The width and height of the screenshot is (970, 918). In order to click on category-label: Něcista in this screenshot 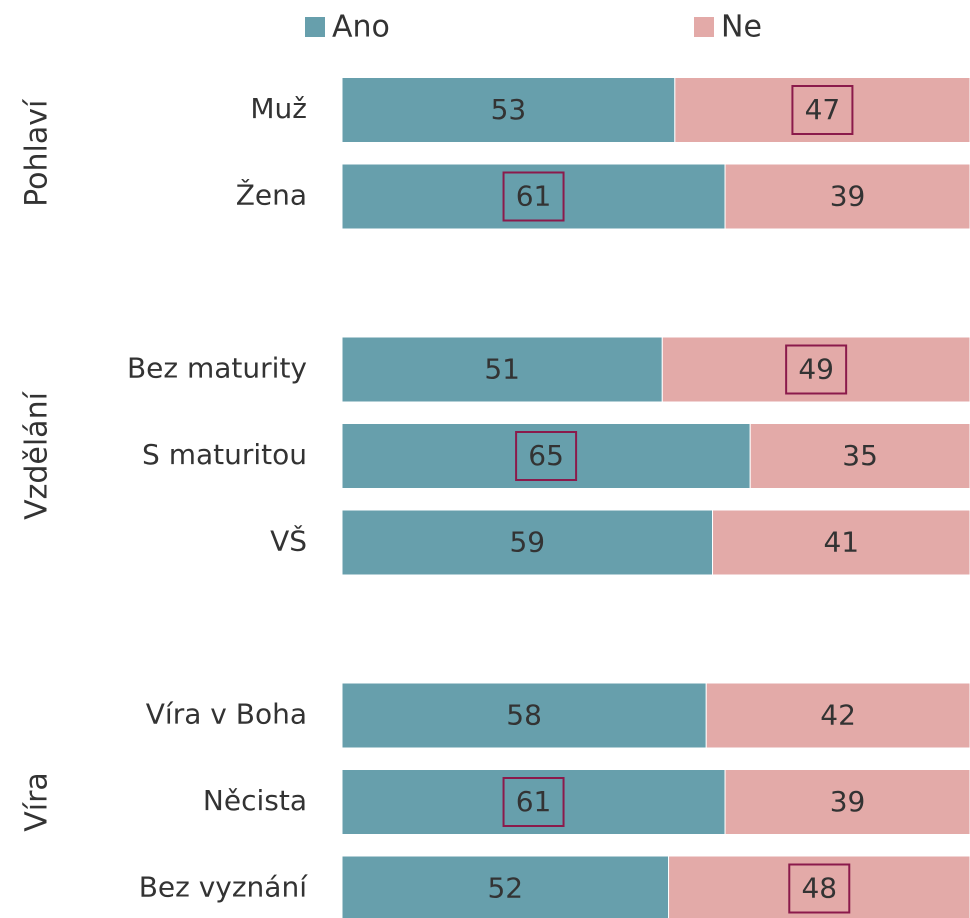, I will do `click(255, 800)`.